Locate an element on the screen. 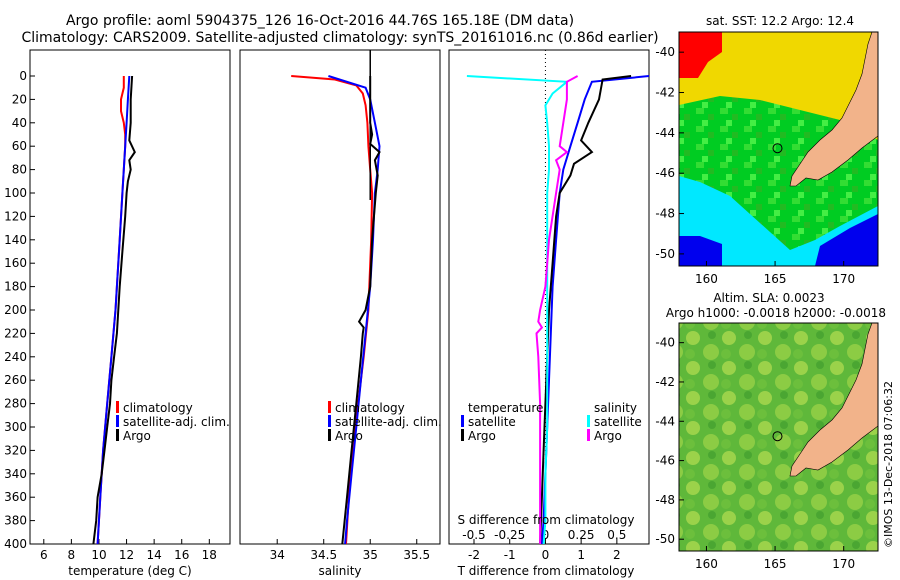 This screenshot has width=900, height=580. map-y-tick-label: -44 is located at coordinates (665, 133).